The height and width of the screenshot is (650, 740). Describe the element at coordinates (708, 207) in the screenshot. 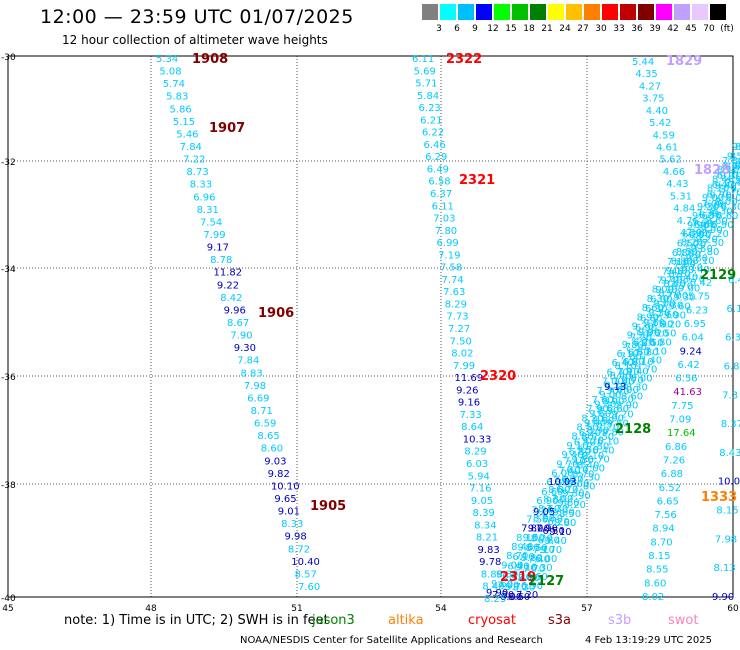

I see `swath-value: 9.30` at that location.